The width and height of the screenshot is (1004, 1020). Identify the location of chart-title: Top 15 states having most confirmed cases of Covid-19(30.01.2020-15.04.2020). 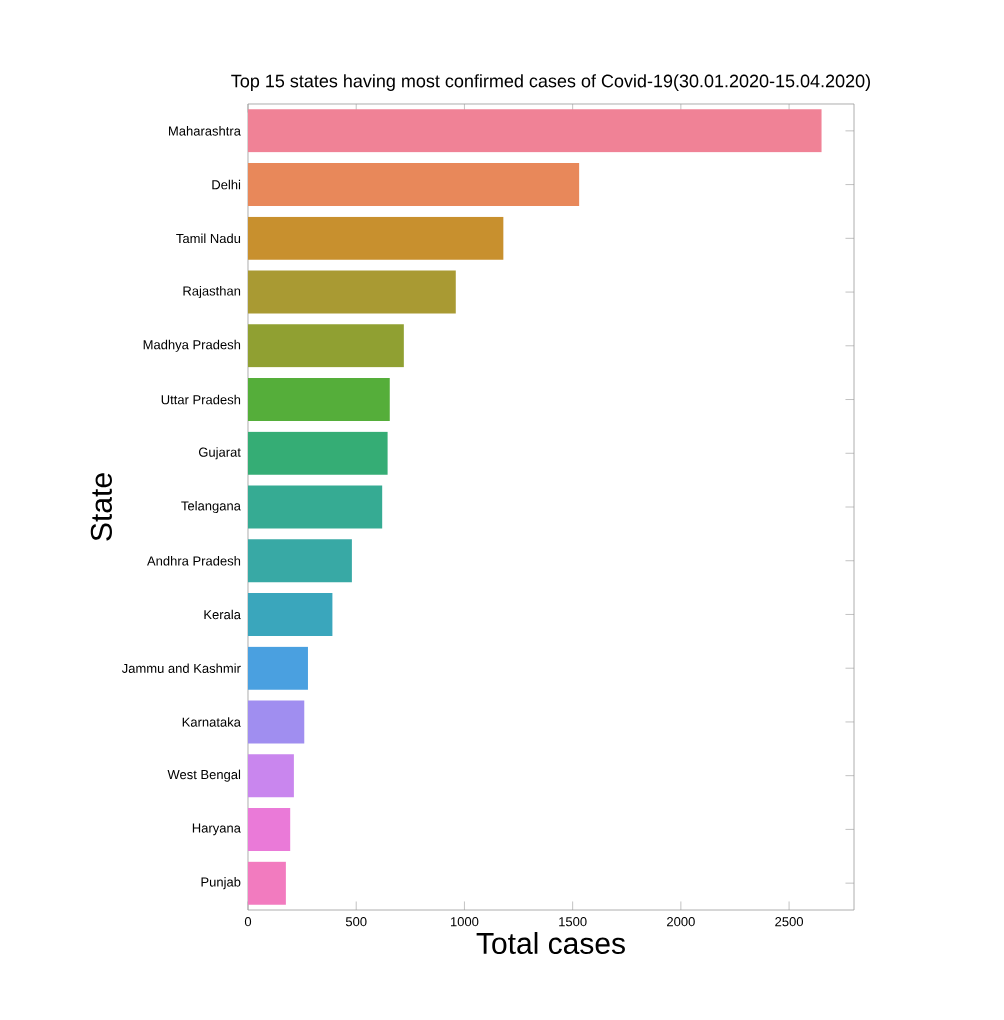
(550, 82).